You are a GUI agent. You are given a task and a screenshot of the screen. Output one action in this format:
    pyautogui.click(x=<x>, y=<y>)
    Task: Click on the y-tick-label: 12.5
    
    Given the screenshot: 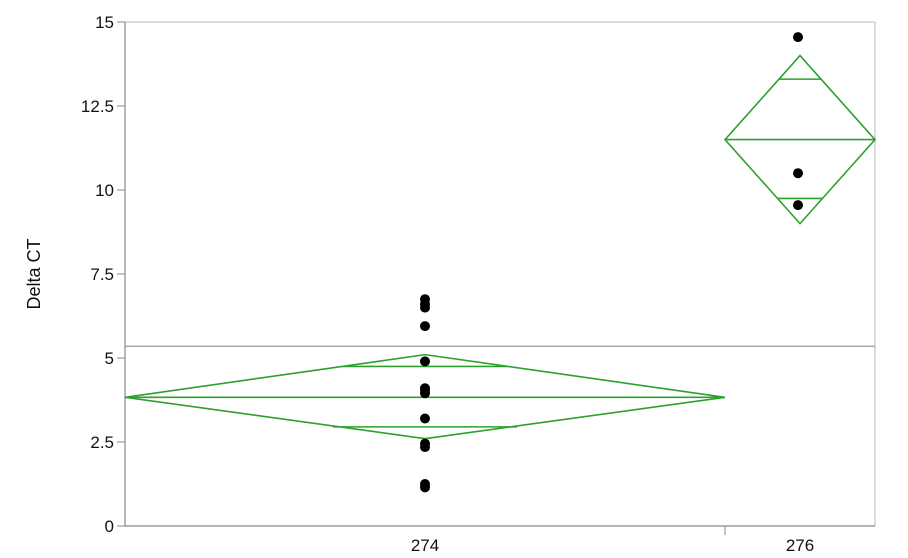 What is the action you would take?
    pyautogui.click(x=97, y=106)
    